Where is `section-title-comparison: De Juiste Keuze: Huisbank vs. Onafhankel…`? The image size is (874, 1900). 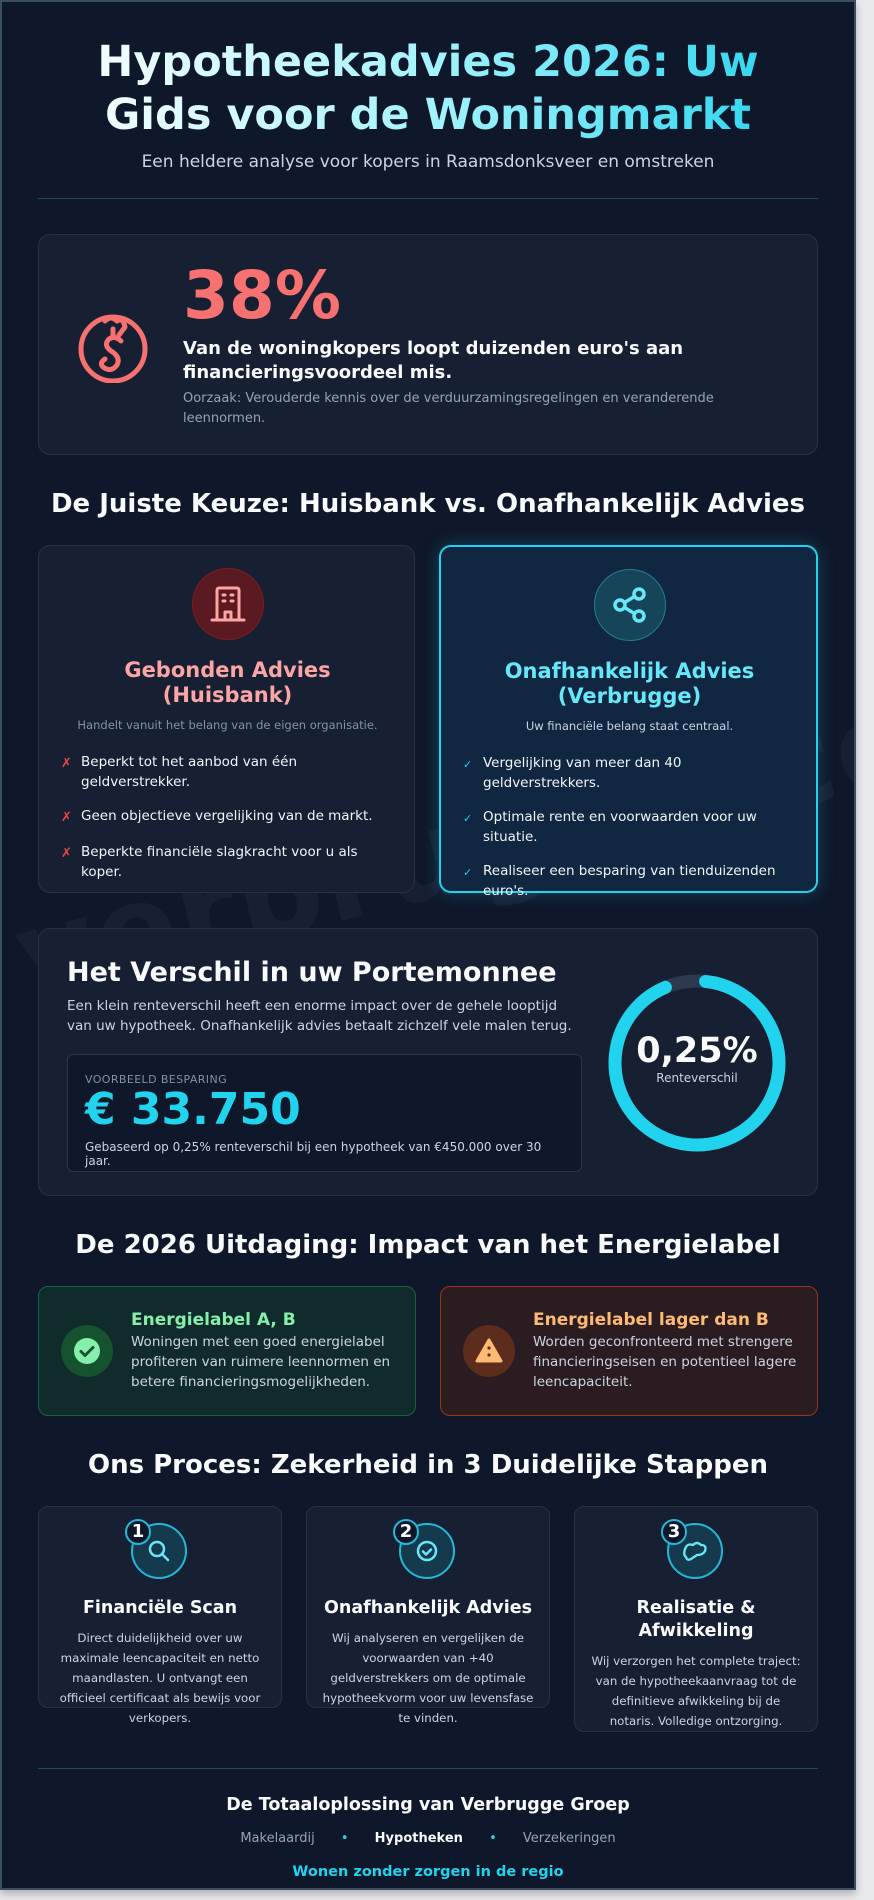
section-title-comparison: De Juiste Keuze: Huisbank vs. Onafhankel… is located at coordinates (428, 504).